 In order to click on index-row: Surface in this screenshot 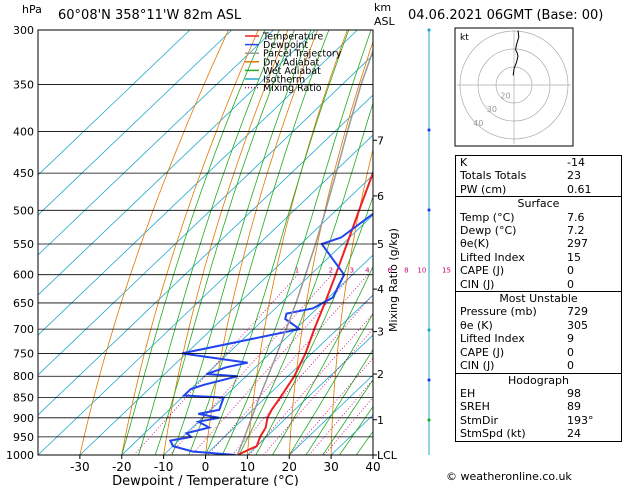, I will do `click(538, 203)`.